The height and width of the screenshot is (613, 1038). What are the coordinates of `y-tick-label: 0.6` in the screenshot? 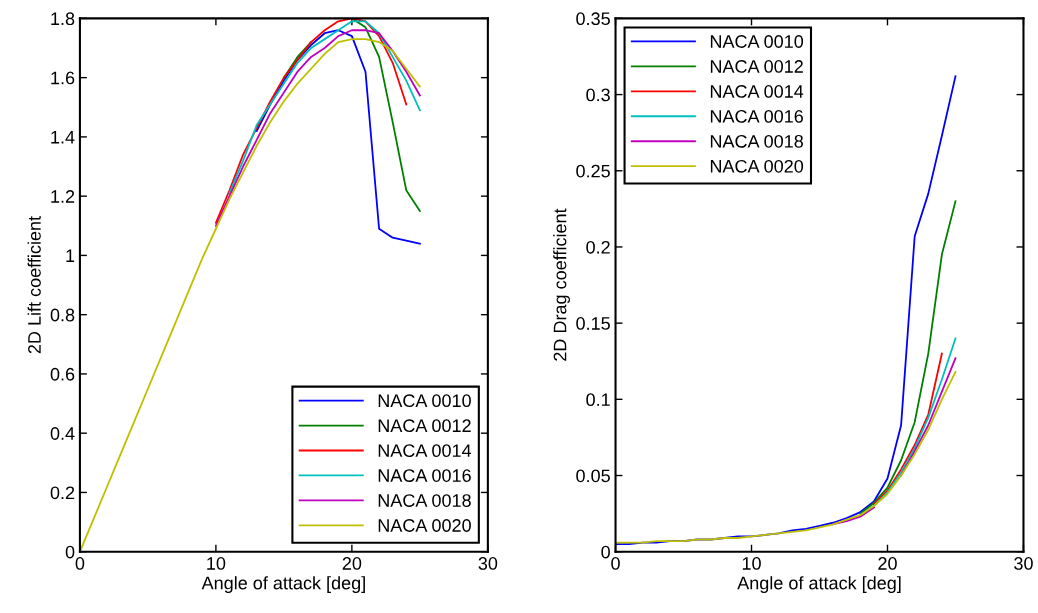 It's located at (62, 374).